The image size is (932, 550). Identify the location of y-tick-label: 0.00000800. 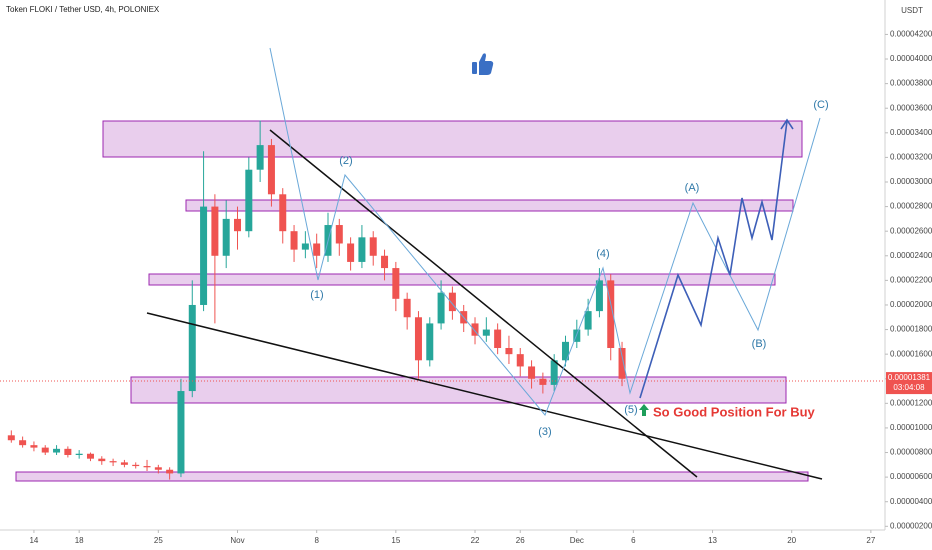
(911, 452).